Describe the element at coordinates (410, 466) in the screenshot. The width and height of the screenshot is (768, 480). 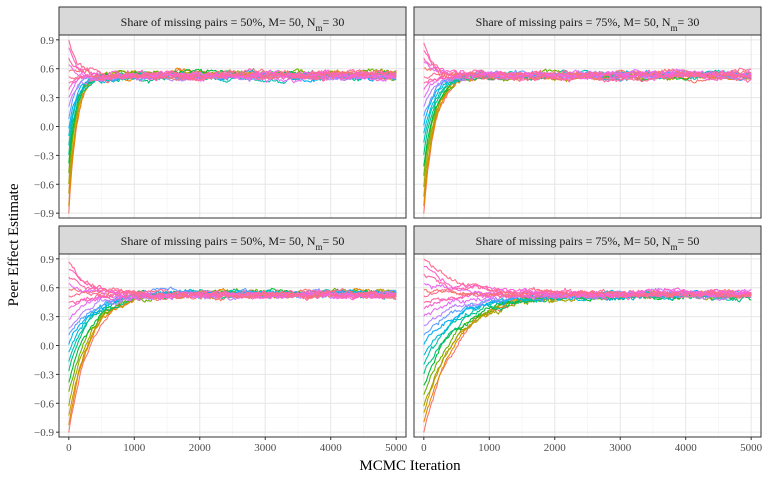
I see `x-axis-title: MCMC Iteration` at that location.